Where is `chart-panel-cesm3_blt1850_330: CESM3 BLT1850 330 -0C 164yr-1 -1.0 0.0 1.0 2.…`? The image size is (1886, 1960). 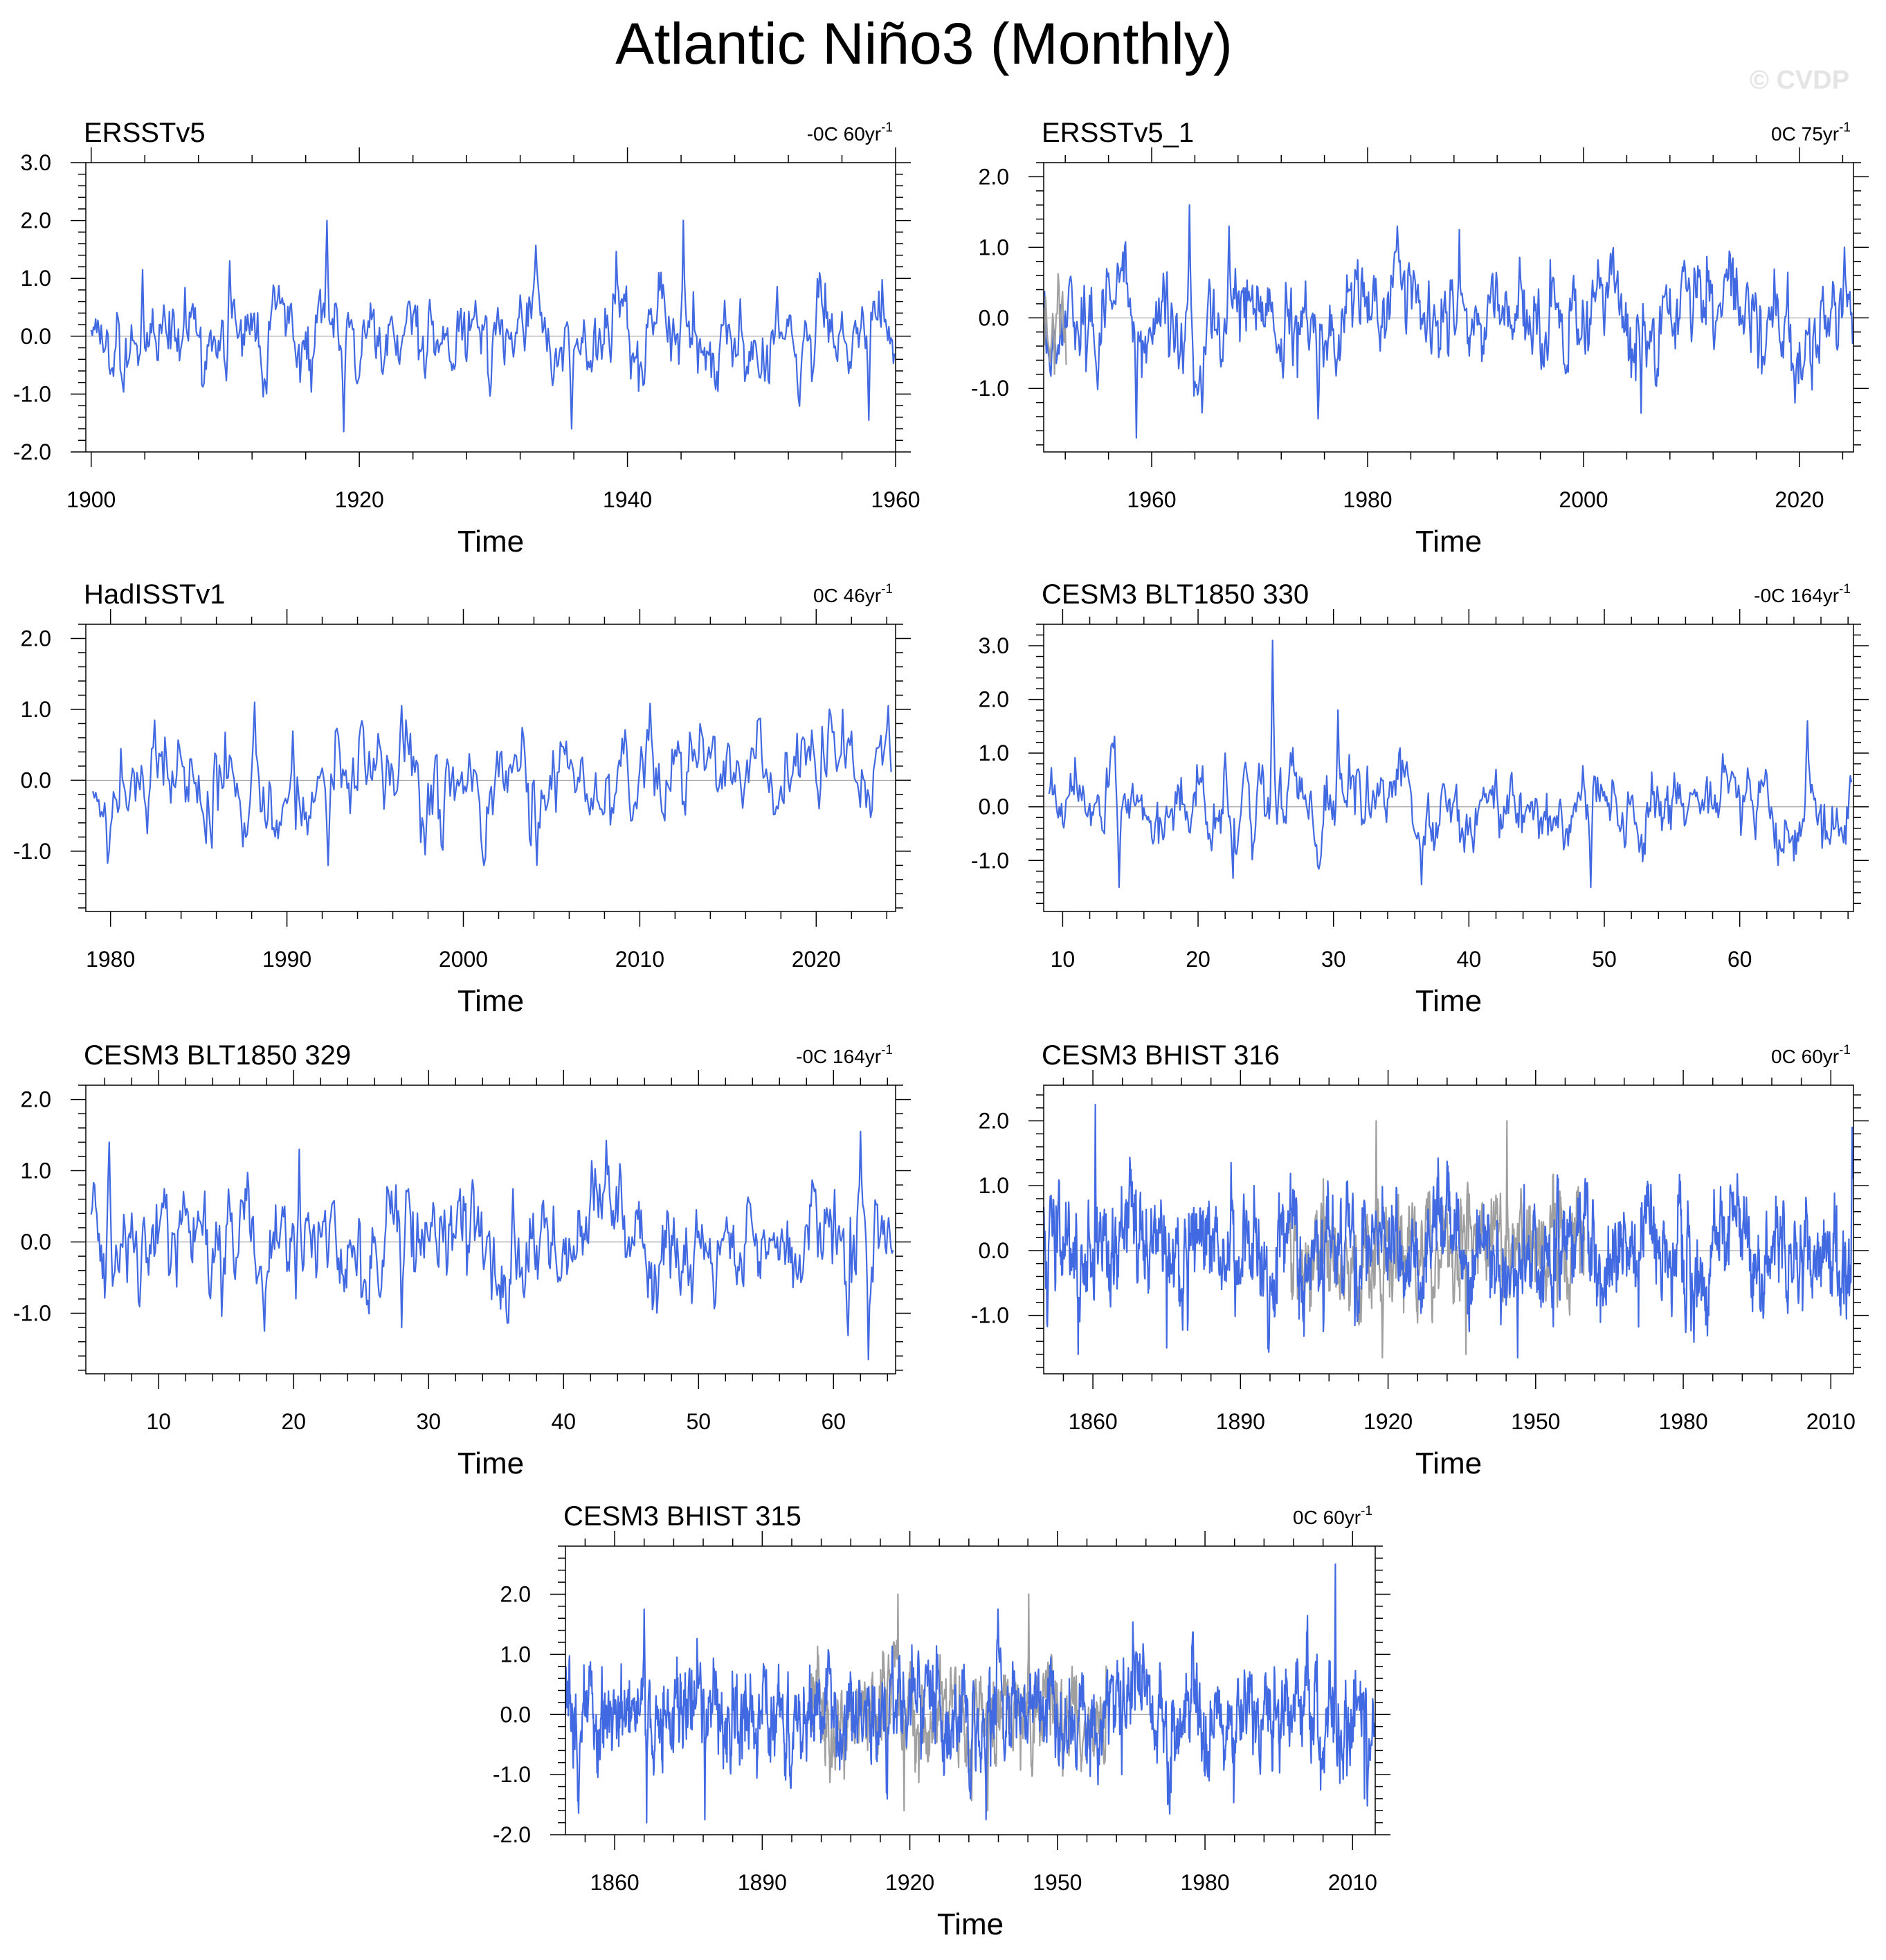 chart-panel-cesm3_blt1850_330: CESM3 BLT1850 330 -0C 164yr-1 -1.0 0.0 1.0 2.… is located at coordinates (1420, 798).